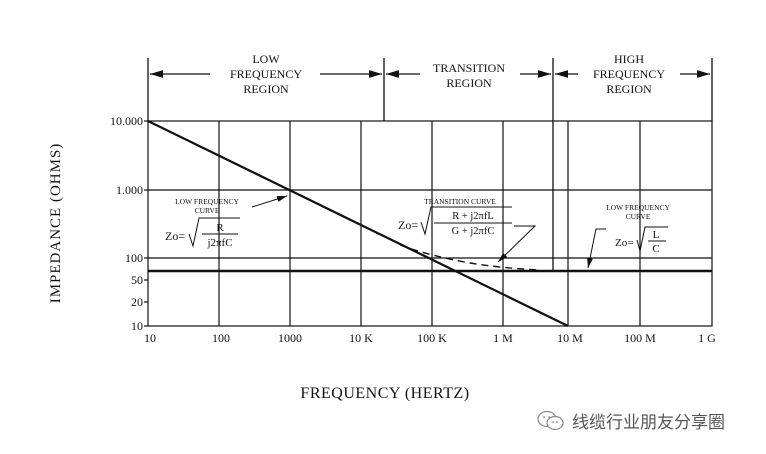 The image size is (766, 454). What do you see at coordinates (648, 423) in the screenshot?
I see `watermark-text: 线缆行业朋友分享圈` at bounding box center [648, 423].